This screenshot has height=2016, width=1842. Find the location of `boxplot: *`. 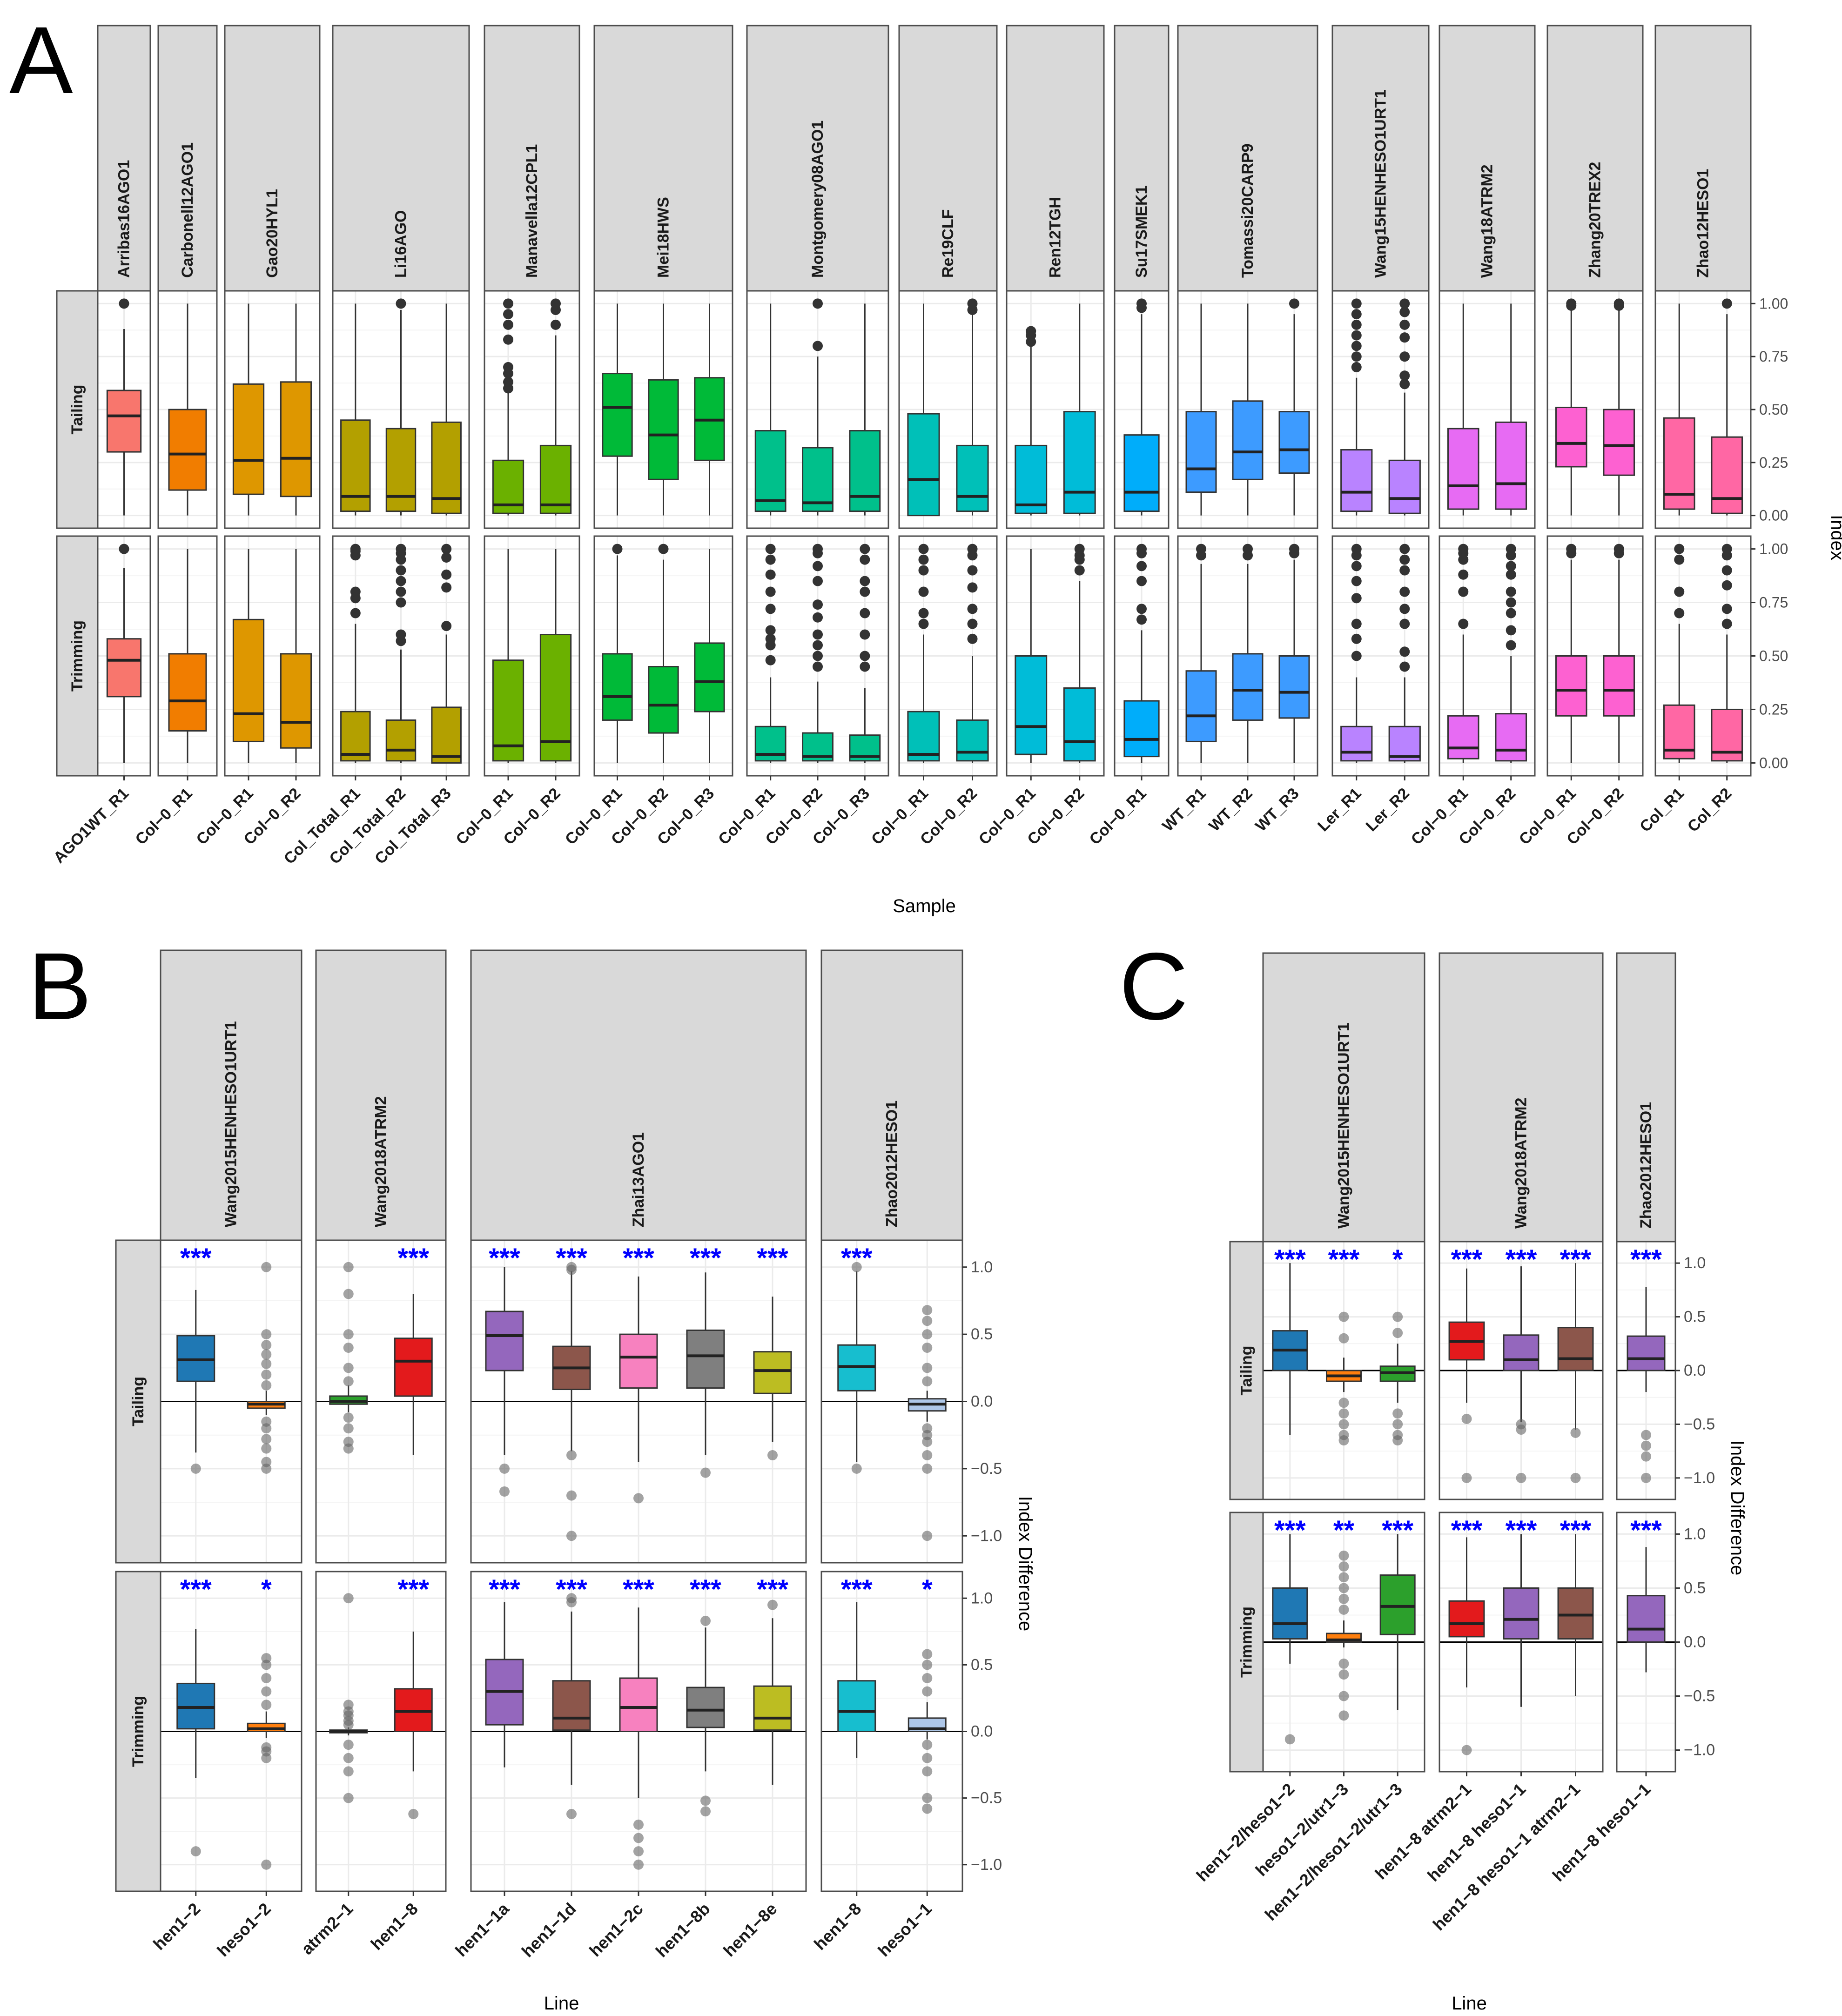

boxplot: * is located at coordinates (266, 1722).